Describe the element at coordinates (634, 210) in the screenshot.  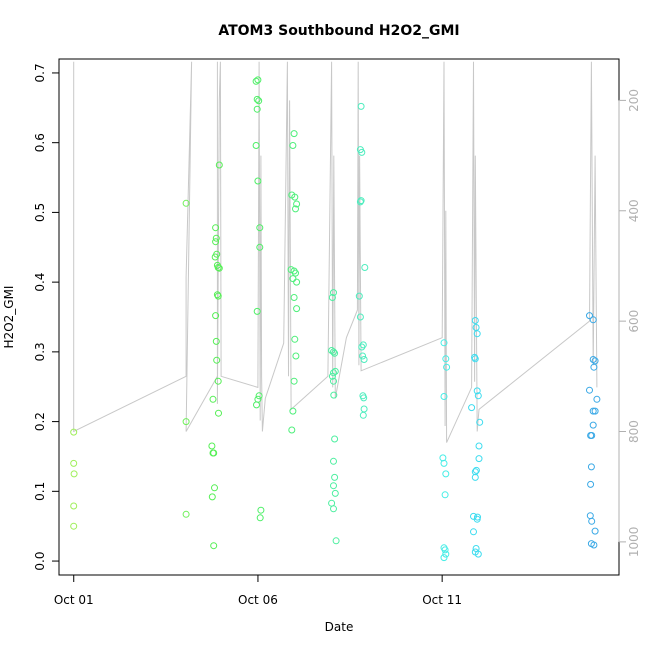
I see `right-tick-label: 400` at that location.